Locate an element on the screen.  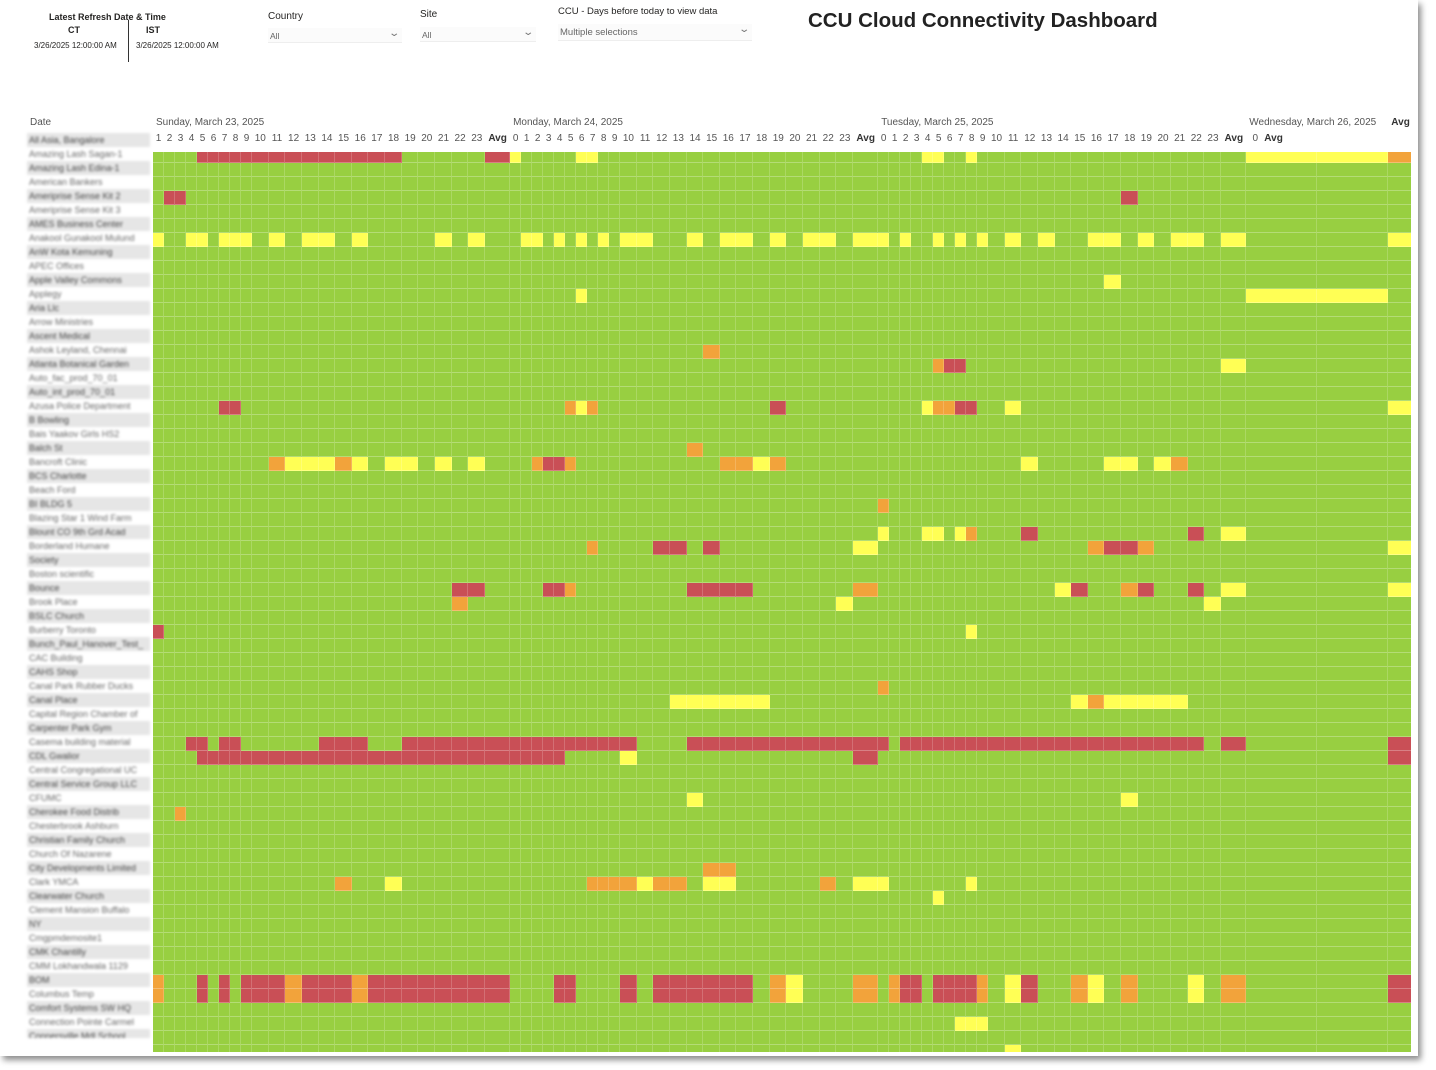
site-dropdown: All ⌄ is located at coordinates (478, 34).